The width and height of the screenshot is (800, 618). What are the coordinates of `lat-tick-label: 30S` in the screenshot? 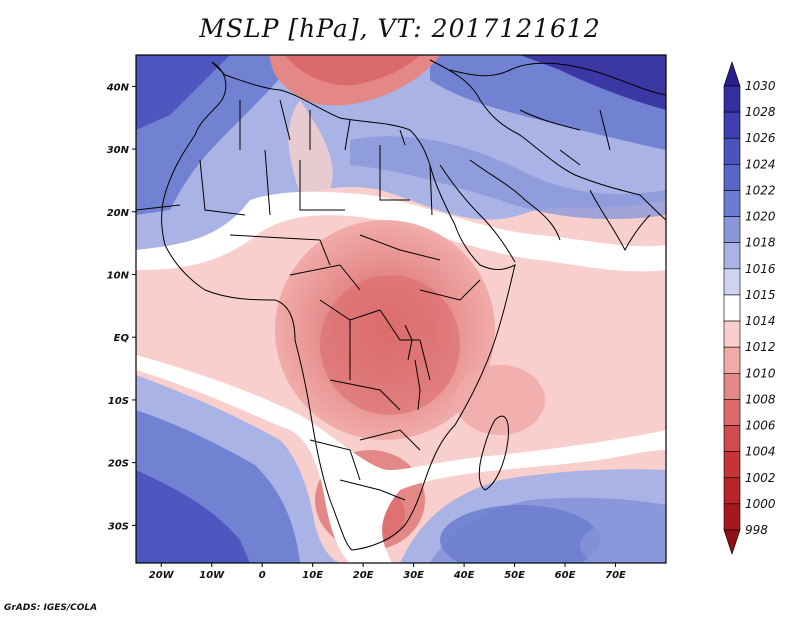 It's located at (118, 526).